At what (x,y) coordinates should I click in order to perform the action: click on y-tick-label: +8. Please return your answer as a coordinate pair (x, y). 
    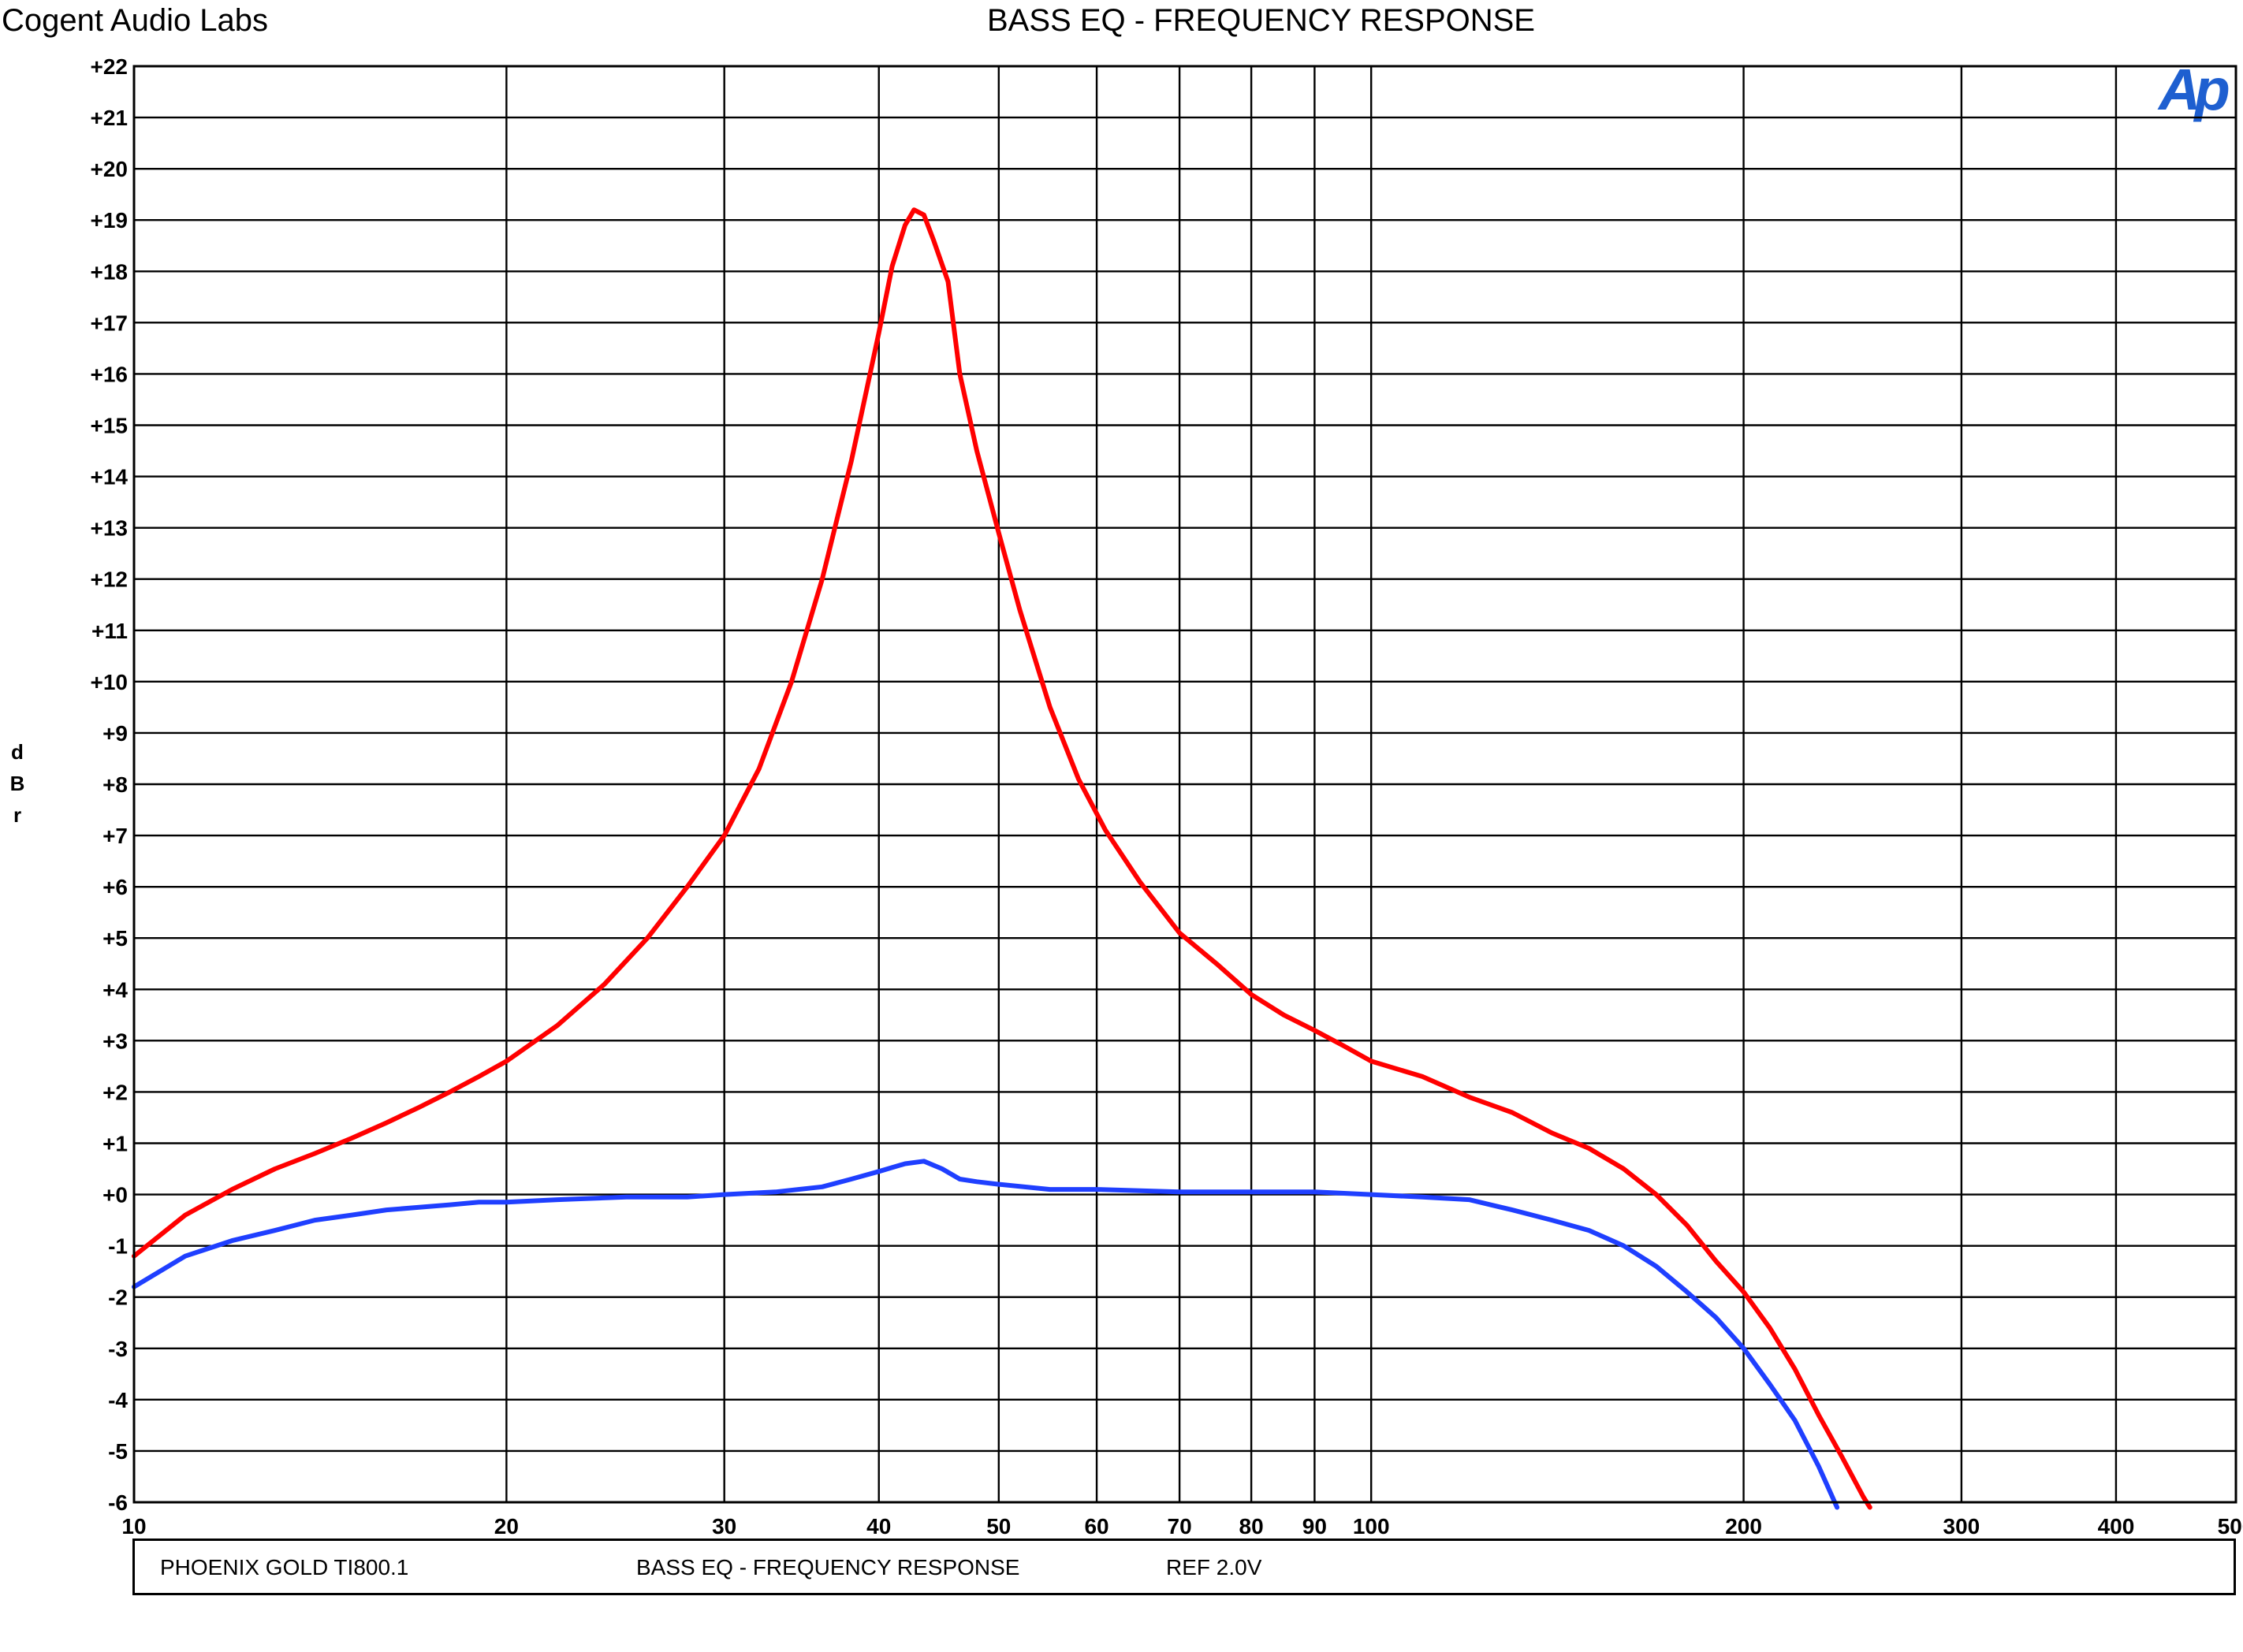
    Looking at the image, I should click on (115, 784).